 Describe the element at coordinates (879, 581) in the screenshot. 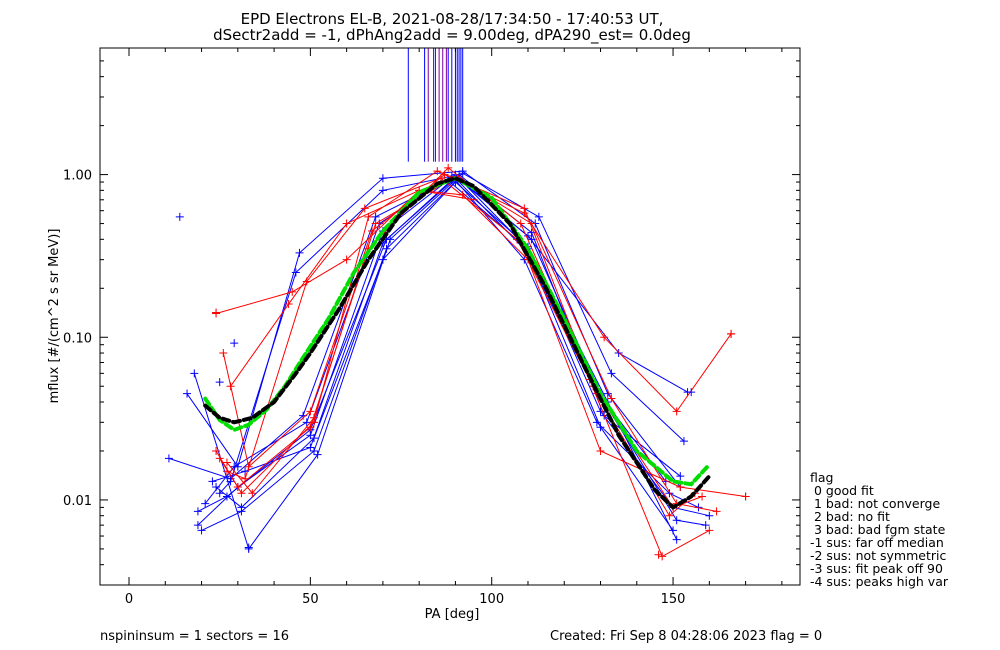

I see `legend-item: -4 sus: peaks high var` at that location.